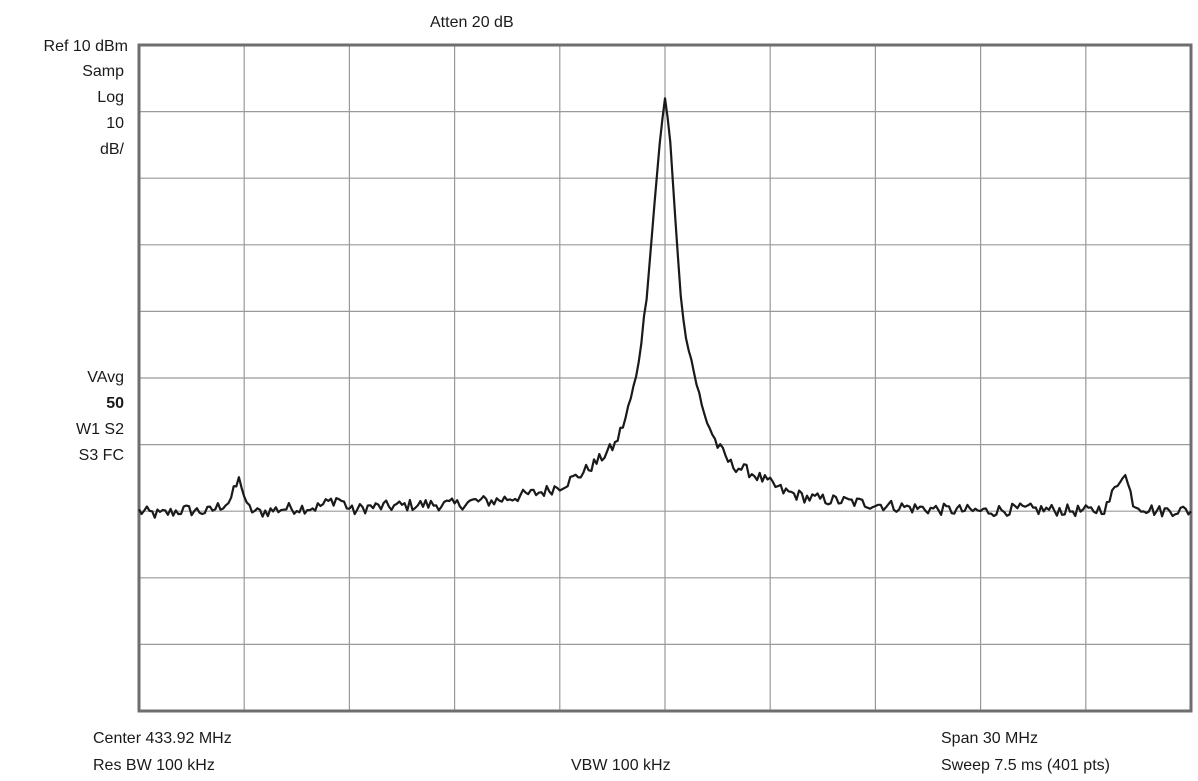 The height and width of the screenshot is (781, 1198). What do you see at coordinates (154, 765) in the screenshot?
I see `resolution-bandwidth-label: Res BW 100 kHz` at bounding box center [154, 765].